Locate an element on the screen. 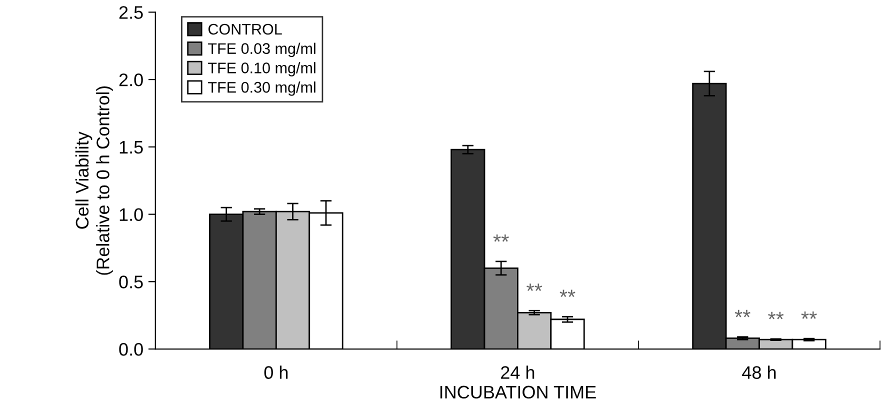  y-tick-label: 0.0 is located at coordinates (131, 349).